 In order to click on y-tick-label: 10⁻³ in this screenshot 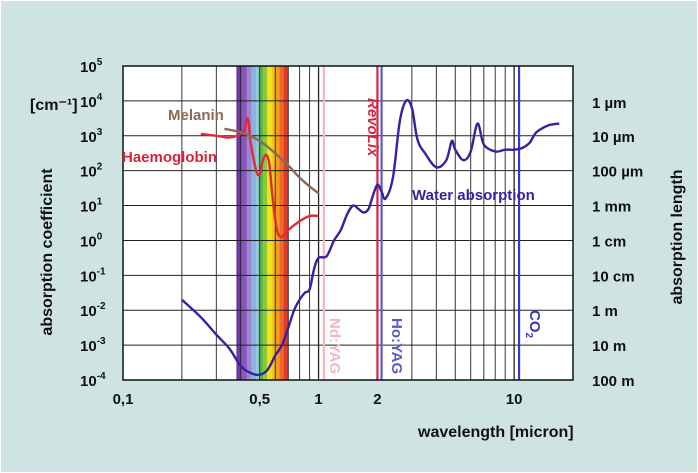, I will do `click(93, 345)`.